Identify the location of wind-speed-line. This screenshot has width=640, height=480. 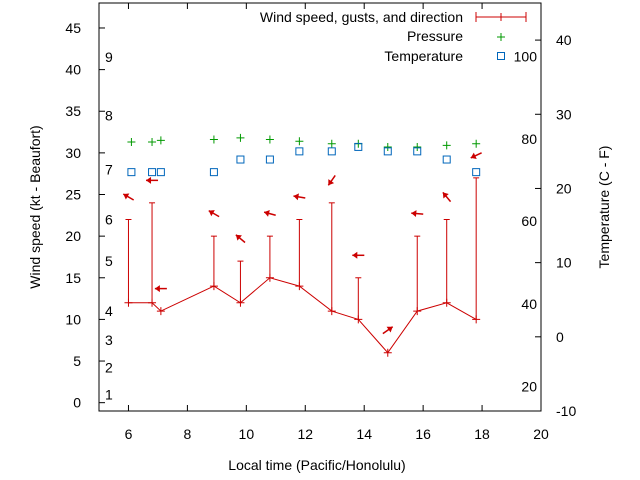
(302, 315).